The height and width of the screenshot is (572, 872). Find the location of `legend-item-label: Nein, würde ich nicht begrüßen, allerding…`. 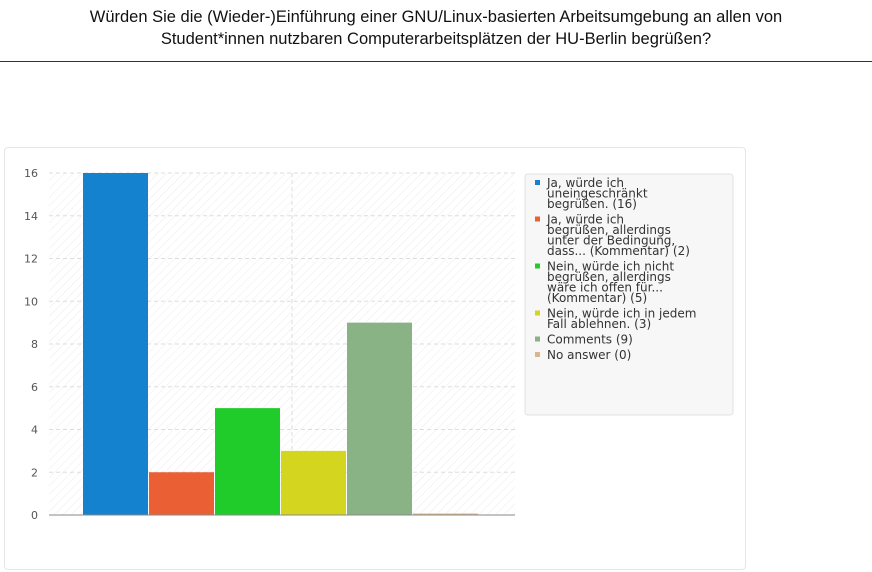

legend-item-label: Nein, würde ich nicht begrüßen, allerding… is located at coordinates (610, 283).